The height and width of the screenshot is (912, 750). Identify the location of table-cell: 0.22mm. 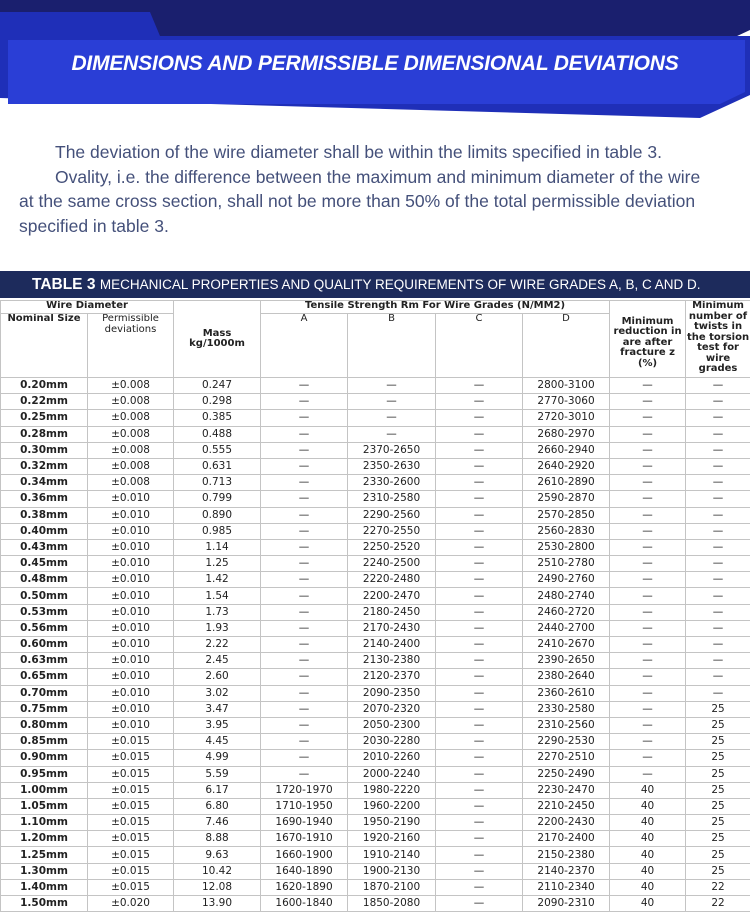
(44, 402).